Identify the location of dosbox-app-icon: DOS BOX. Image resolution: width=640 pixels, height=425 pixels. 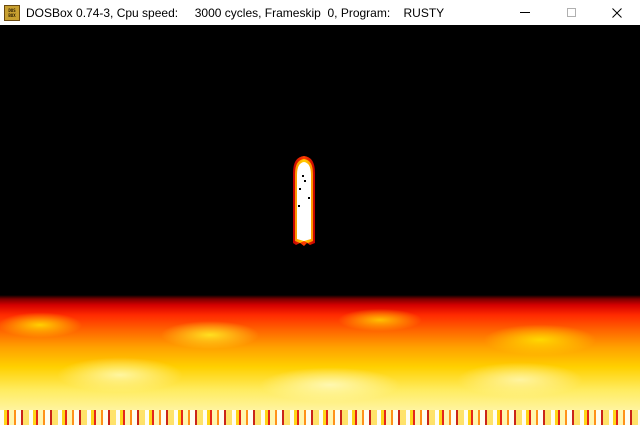
(12, 12).